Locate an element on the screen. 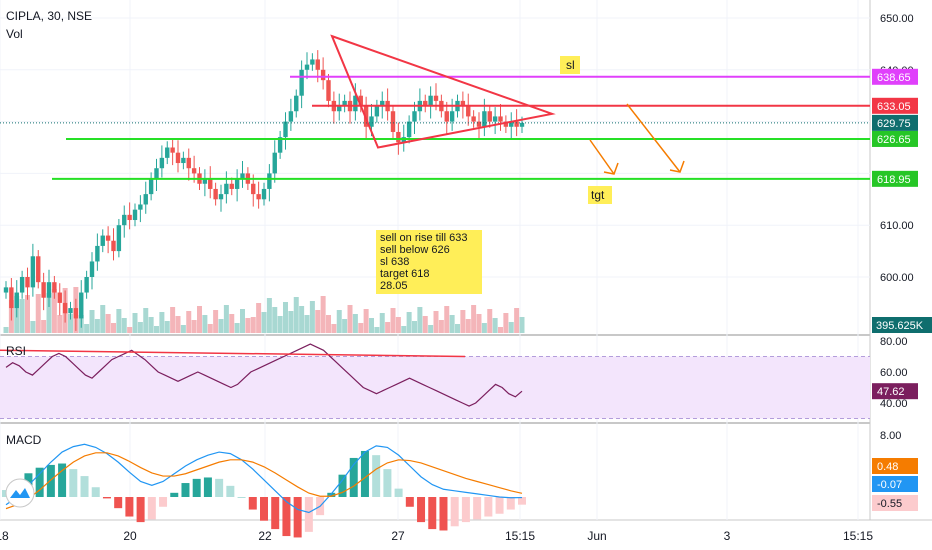  rsi-tick-label: 40.00 is located at coordinates (894, 404).